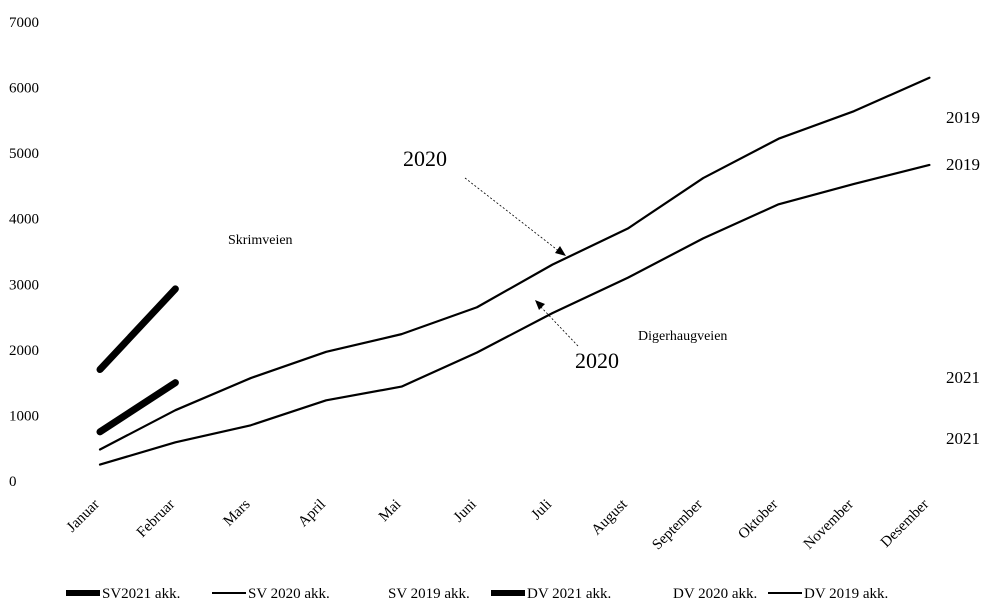 This screenshot has width=992, height=606. I want to click on legend-label: SV 2019 akk., so click(429, 594).